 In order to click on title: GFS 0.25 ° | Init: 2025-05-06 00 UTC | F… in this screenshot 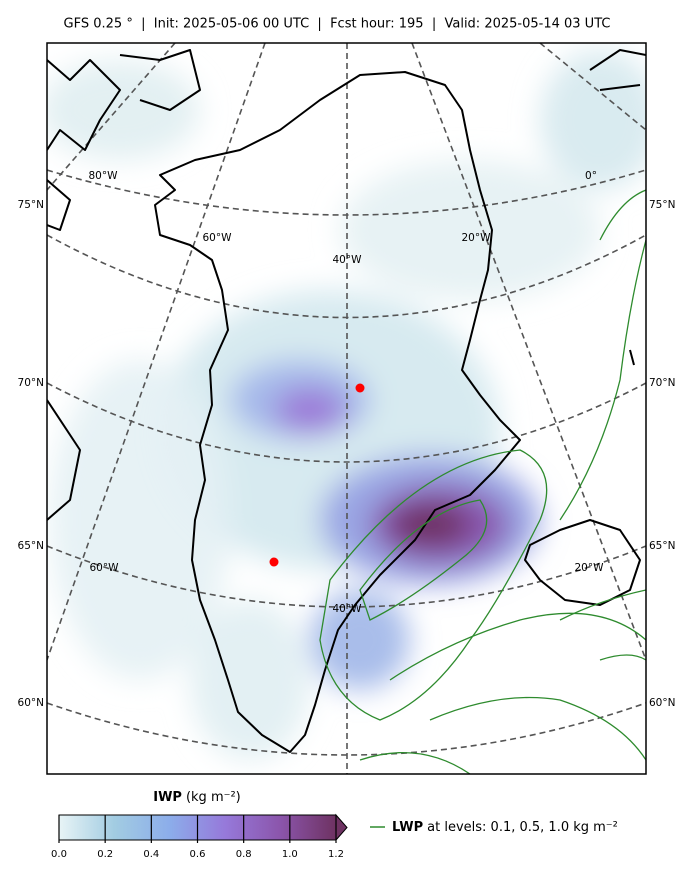, I will do `click(337, 24)`.